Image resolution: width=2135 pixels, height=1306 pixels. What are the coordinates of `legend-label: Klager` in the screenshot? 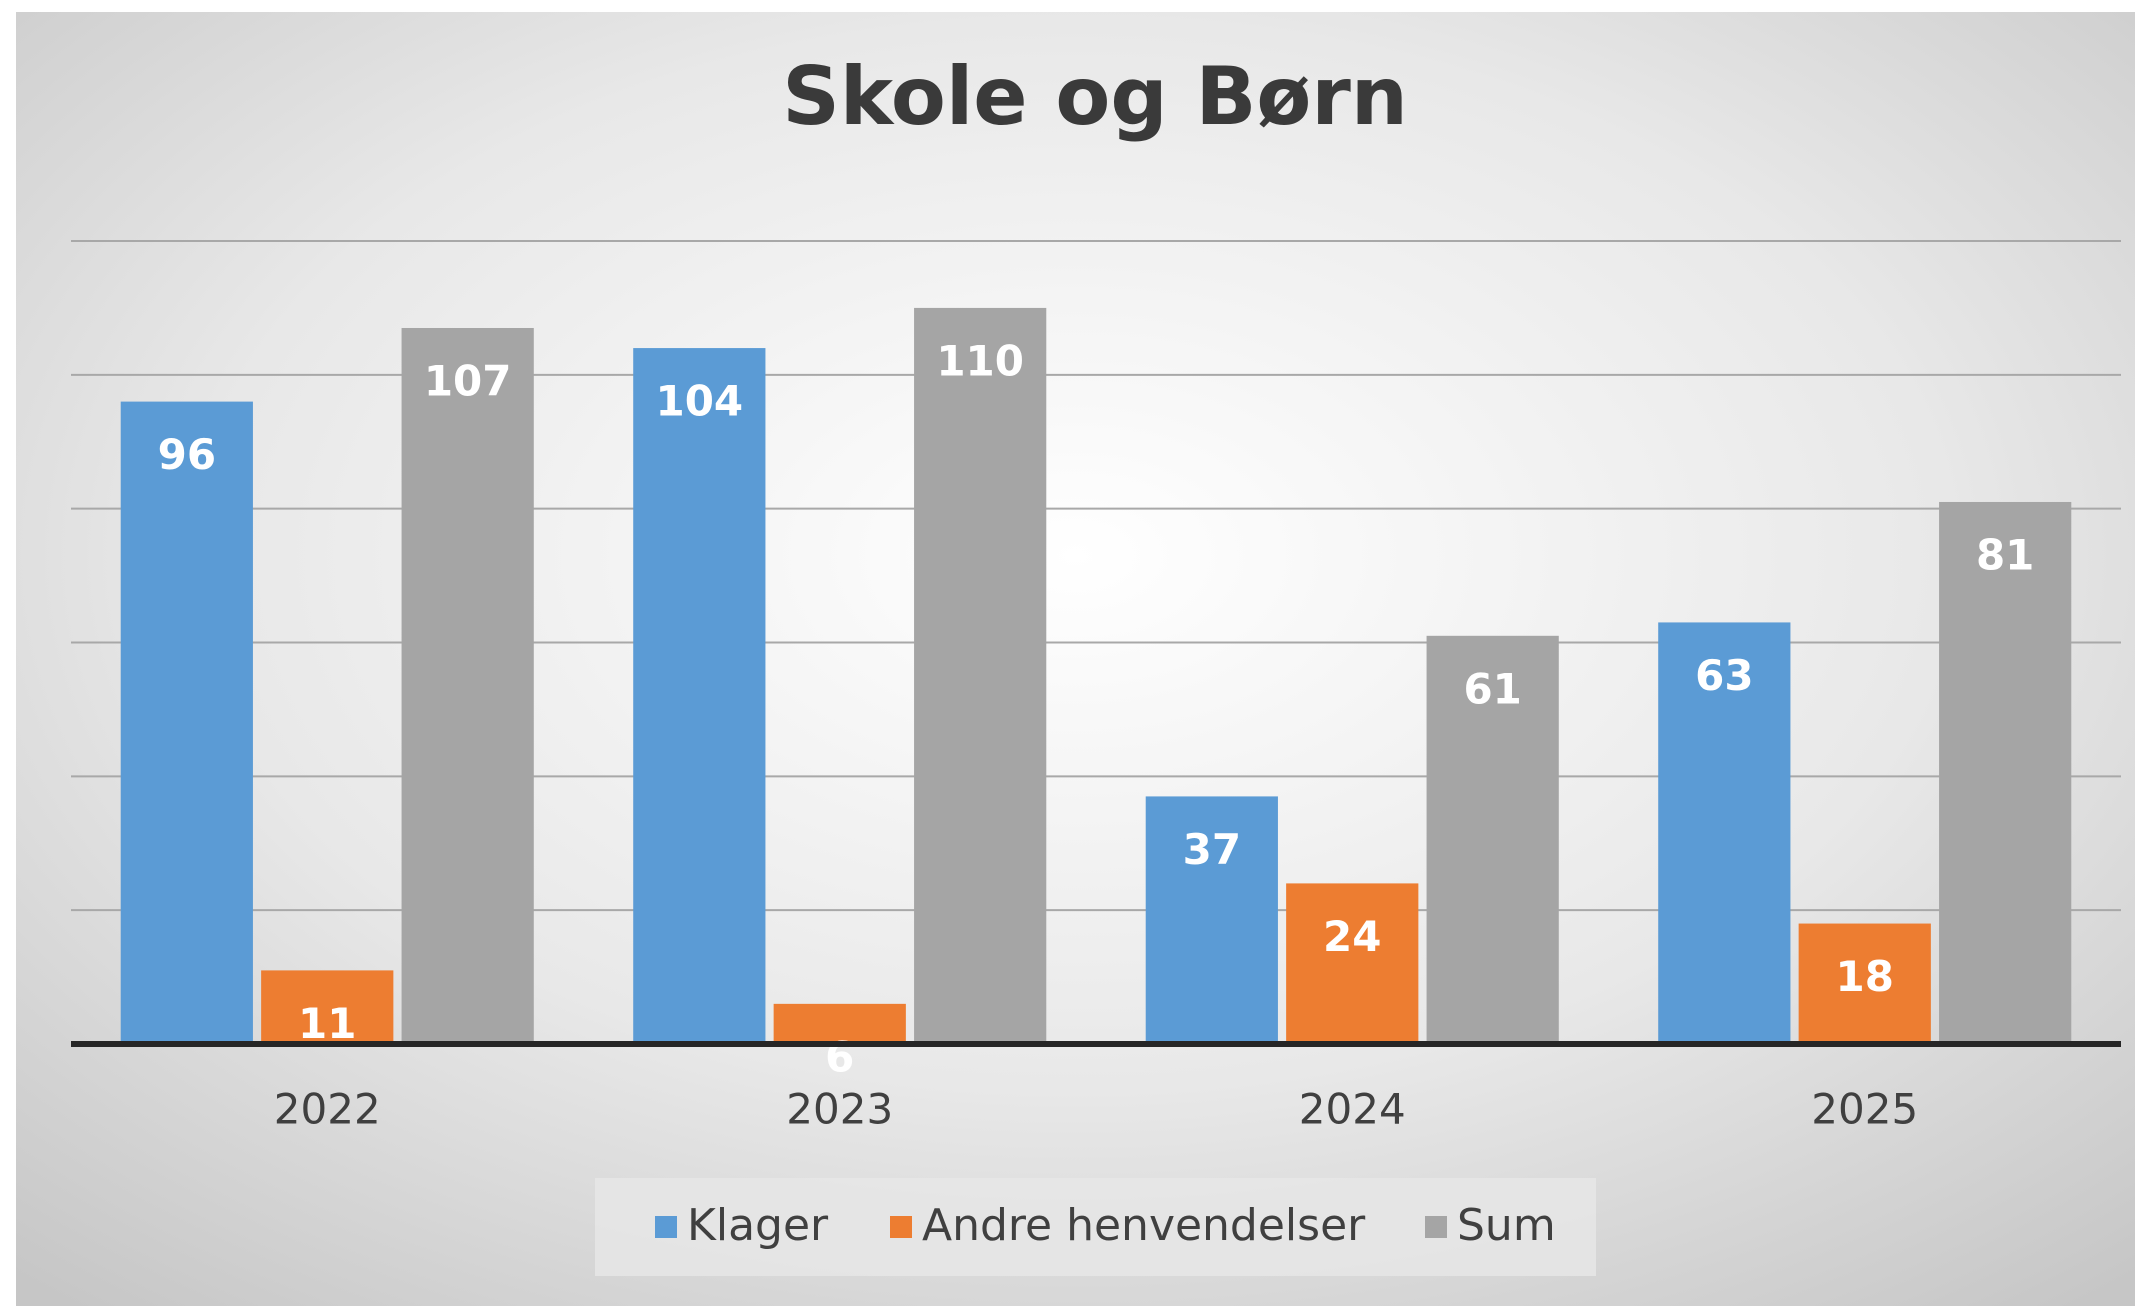 It's located at (758, 1225).